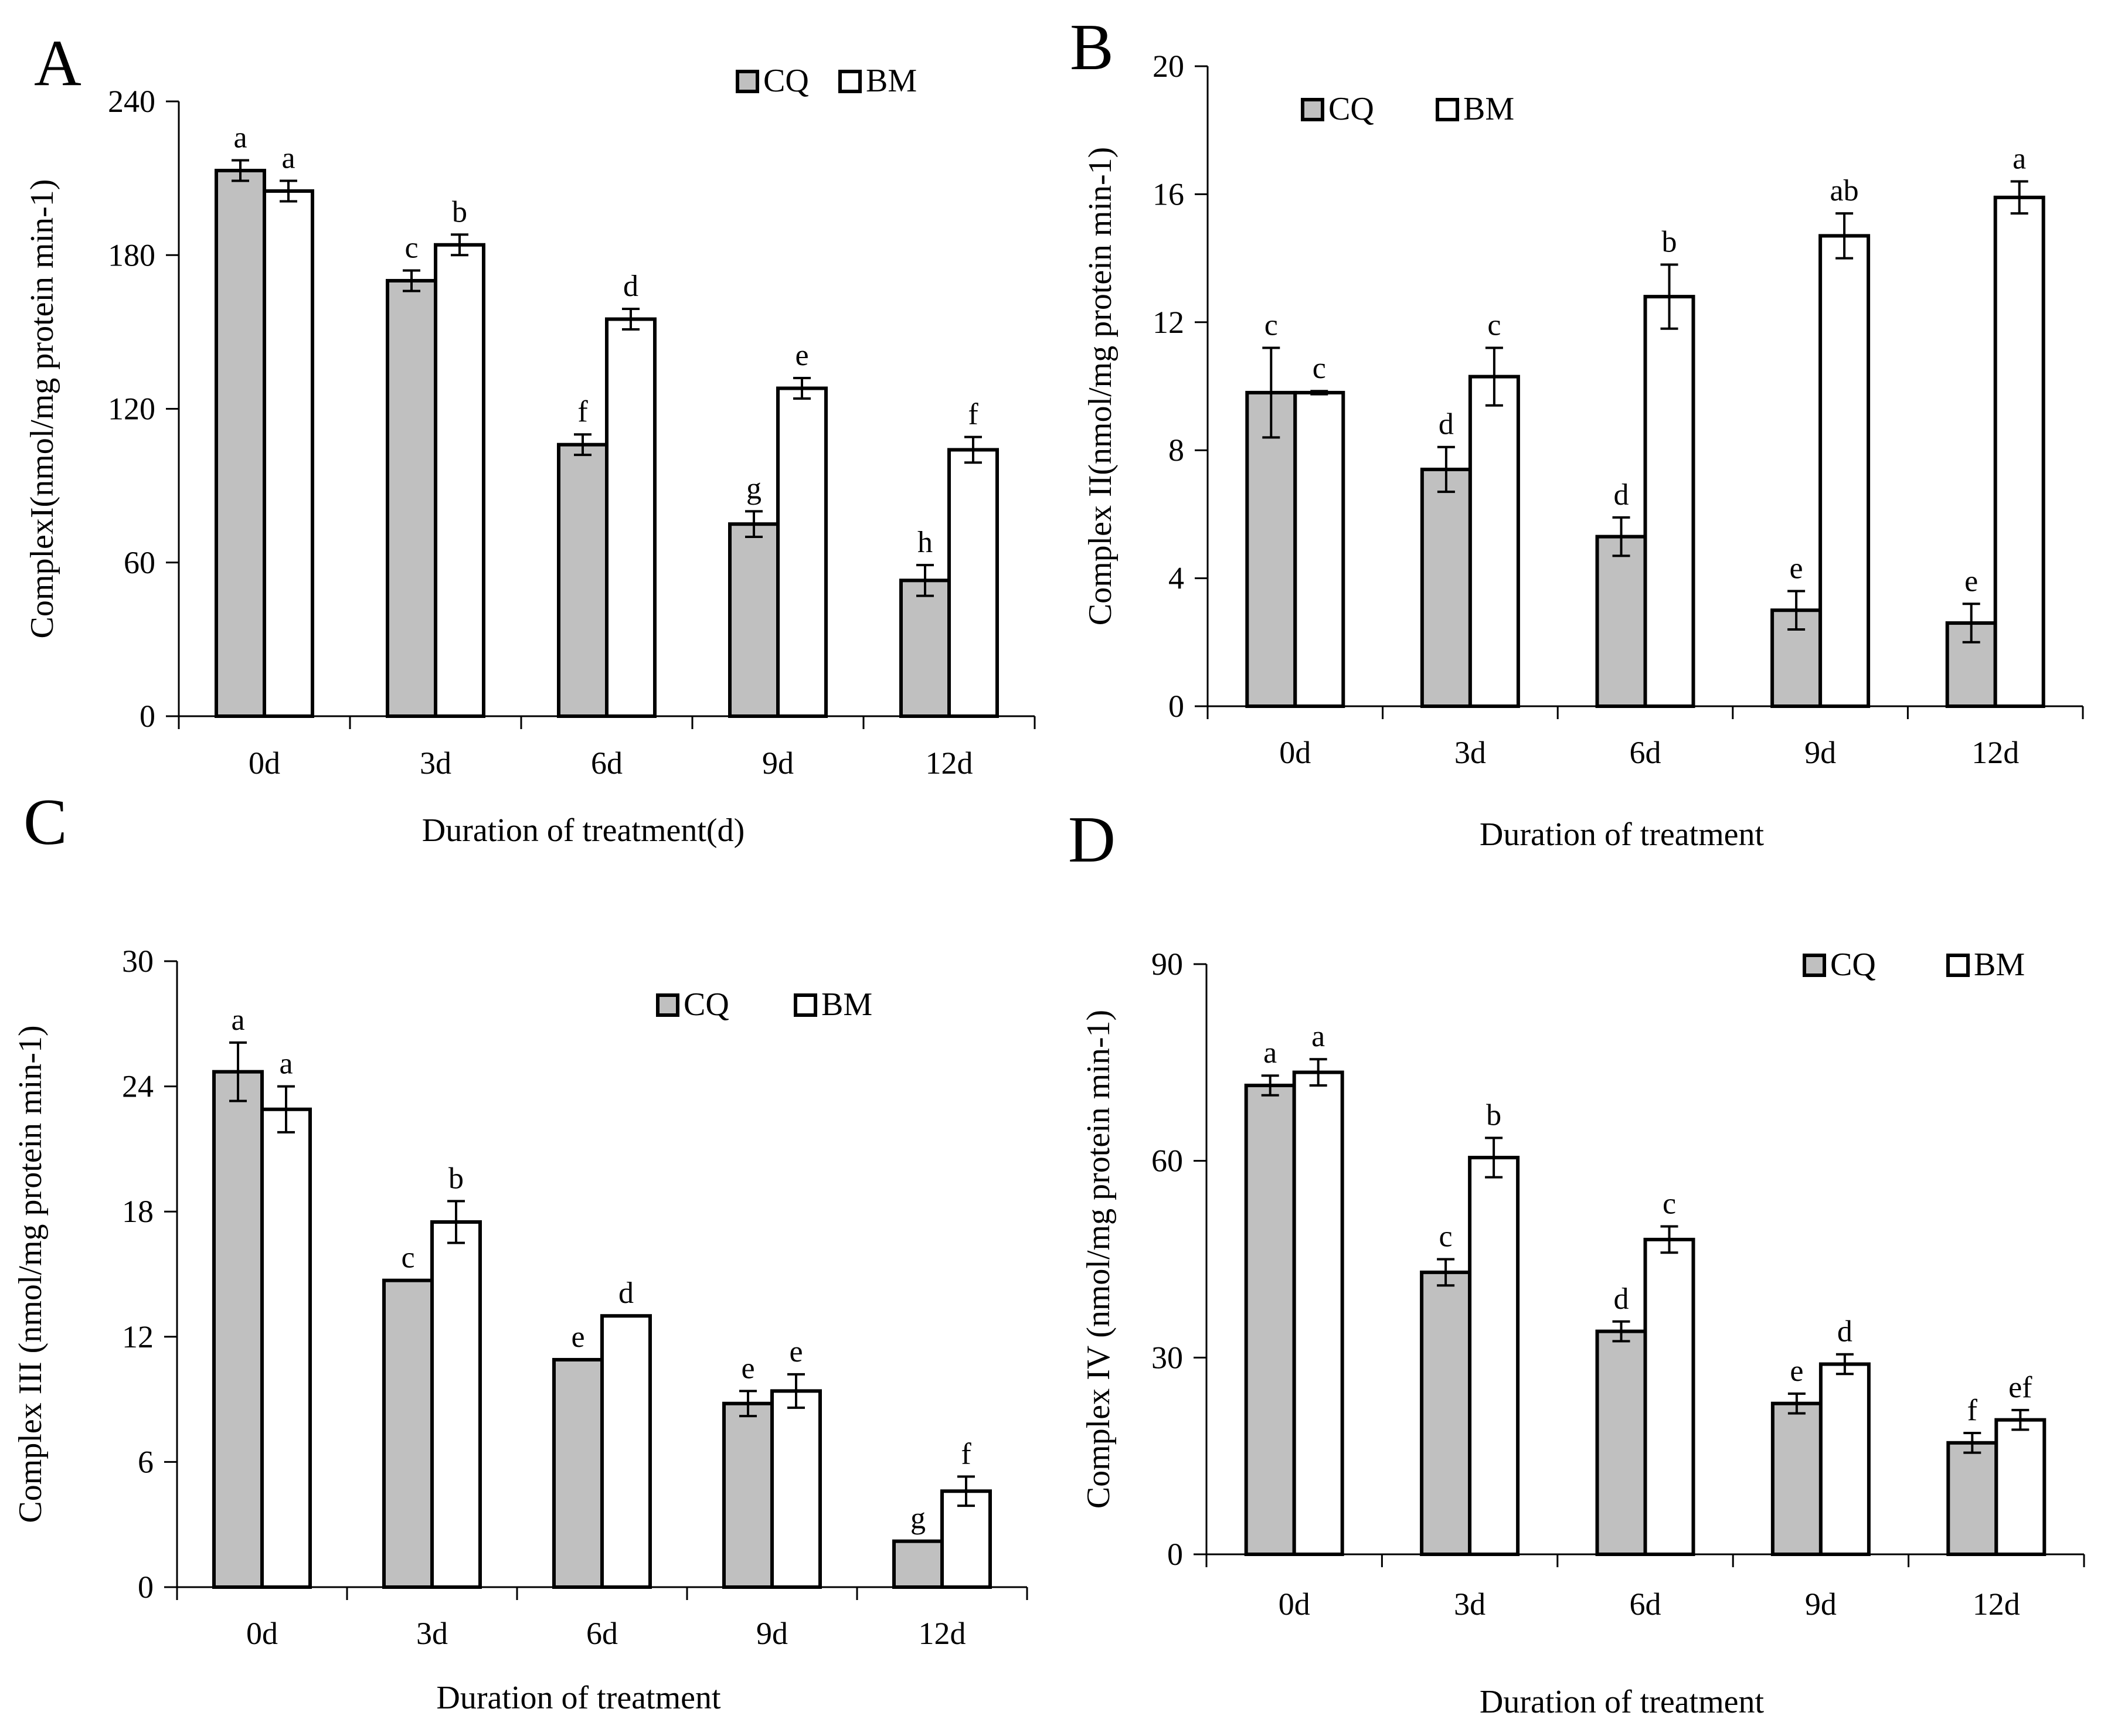 This screenshot has height=1736, width=2111. What do you see at coordinates (583, 830) in the screenshot?
I see `x-axis-title: Duration of treatment(d)` at bounding box center [583, 830].